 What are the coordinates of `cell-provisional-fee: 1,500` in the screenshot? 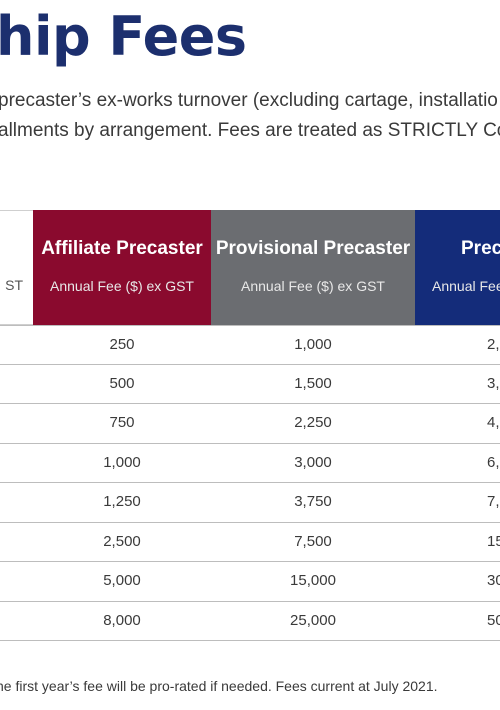 It's located at (313, 383).